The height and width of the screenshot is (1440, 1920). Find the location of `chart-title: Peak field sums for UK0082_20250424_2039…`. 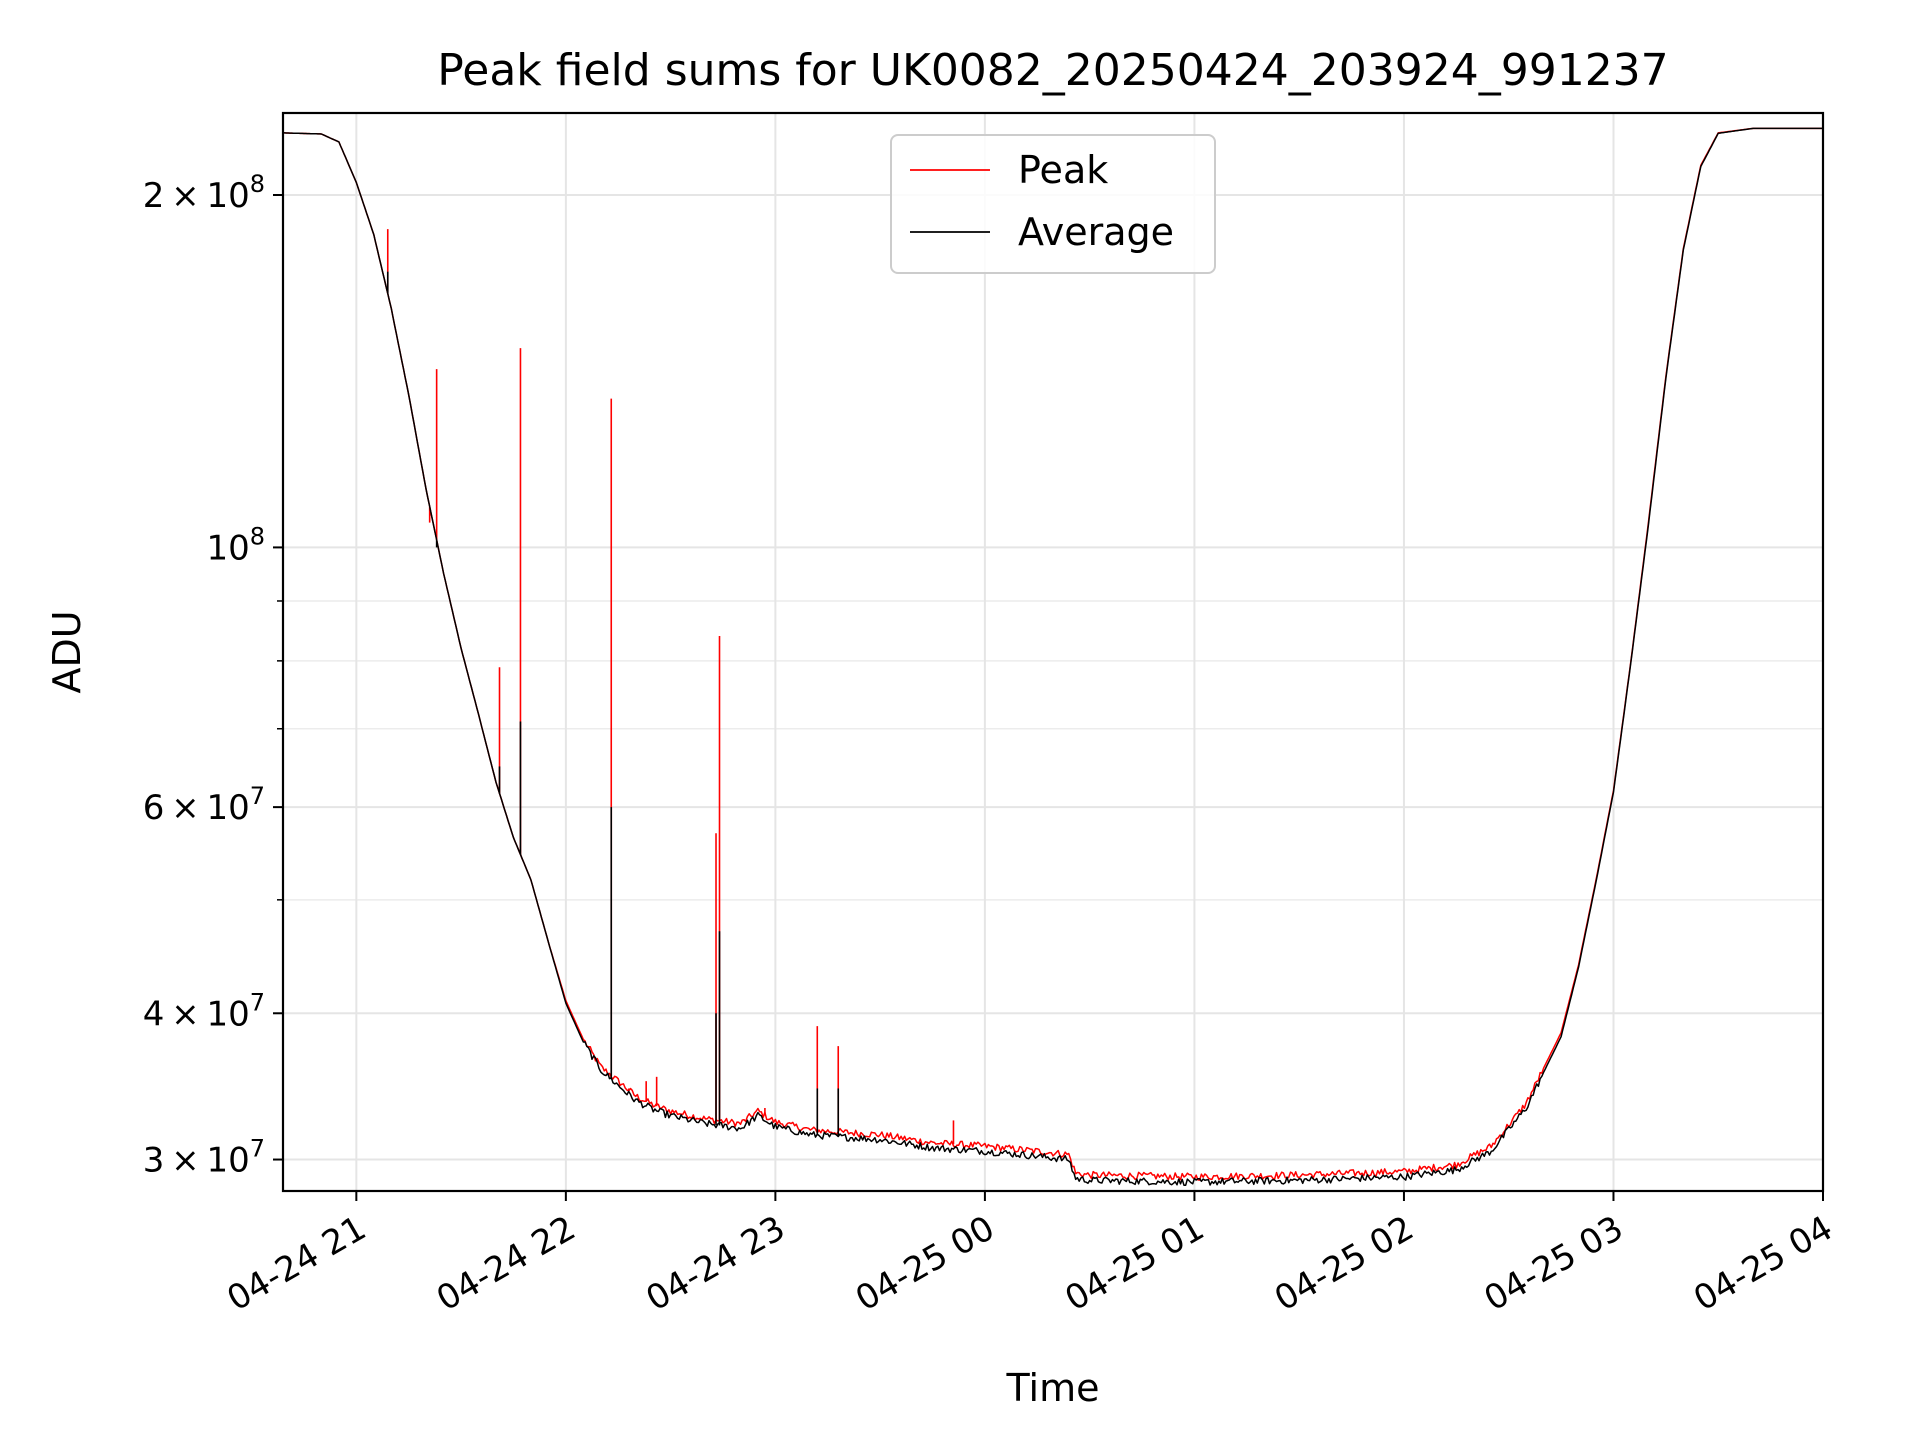

chart-title: Peak field sums for UK0082_20250424_2039… is located at coordinates (1052, 70).